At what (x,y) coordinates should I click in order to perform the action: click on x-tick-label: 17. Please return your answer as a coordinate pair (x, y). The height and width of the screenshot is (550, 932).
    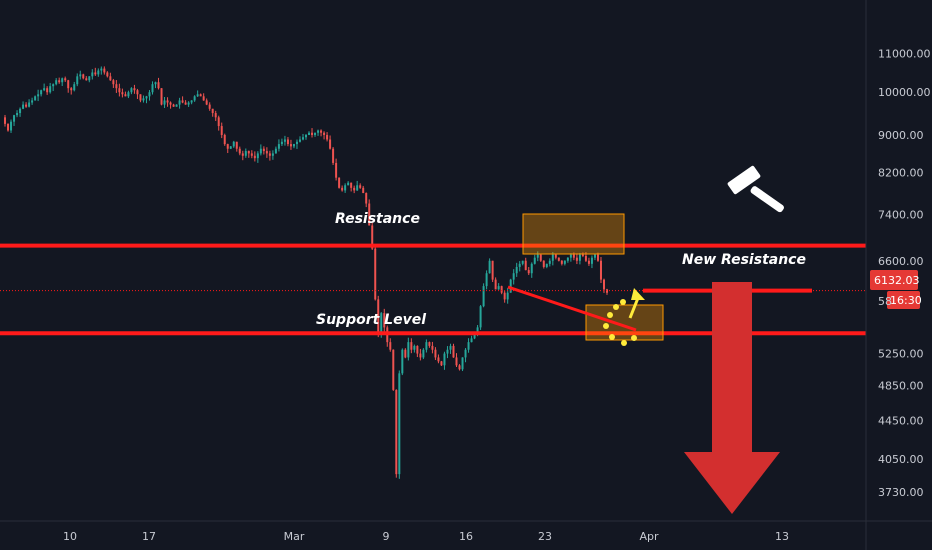
    Looking at the image, I should click on (149, 536).